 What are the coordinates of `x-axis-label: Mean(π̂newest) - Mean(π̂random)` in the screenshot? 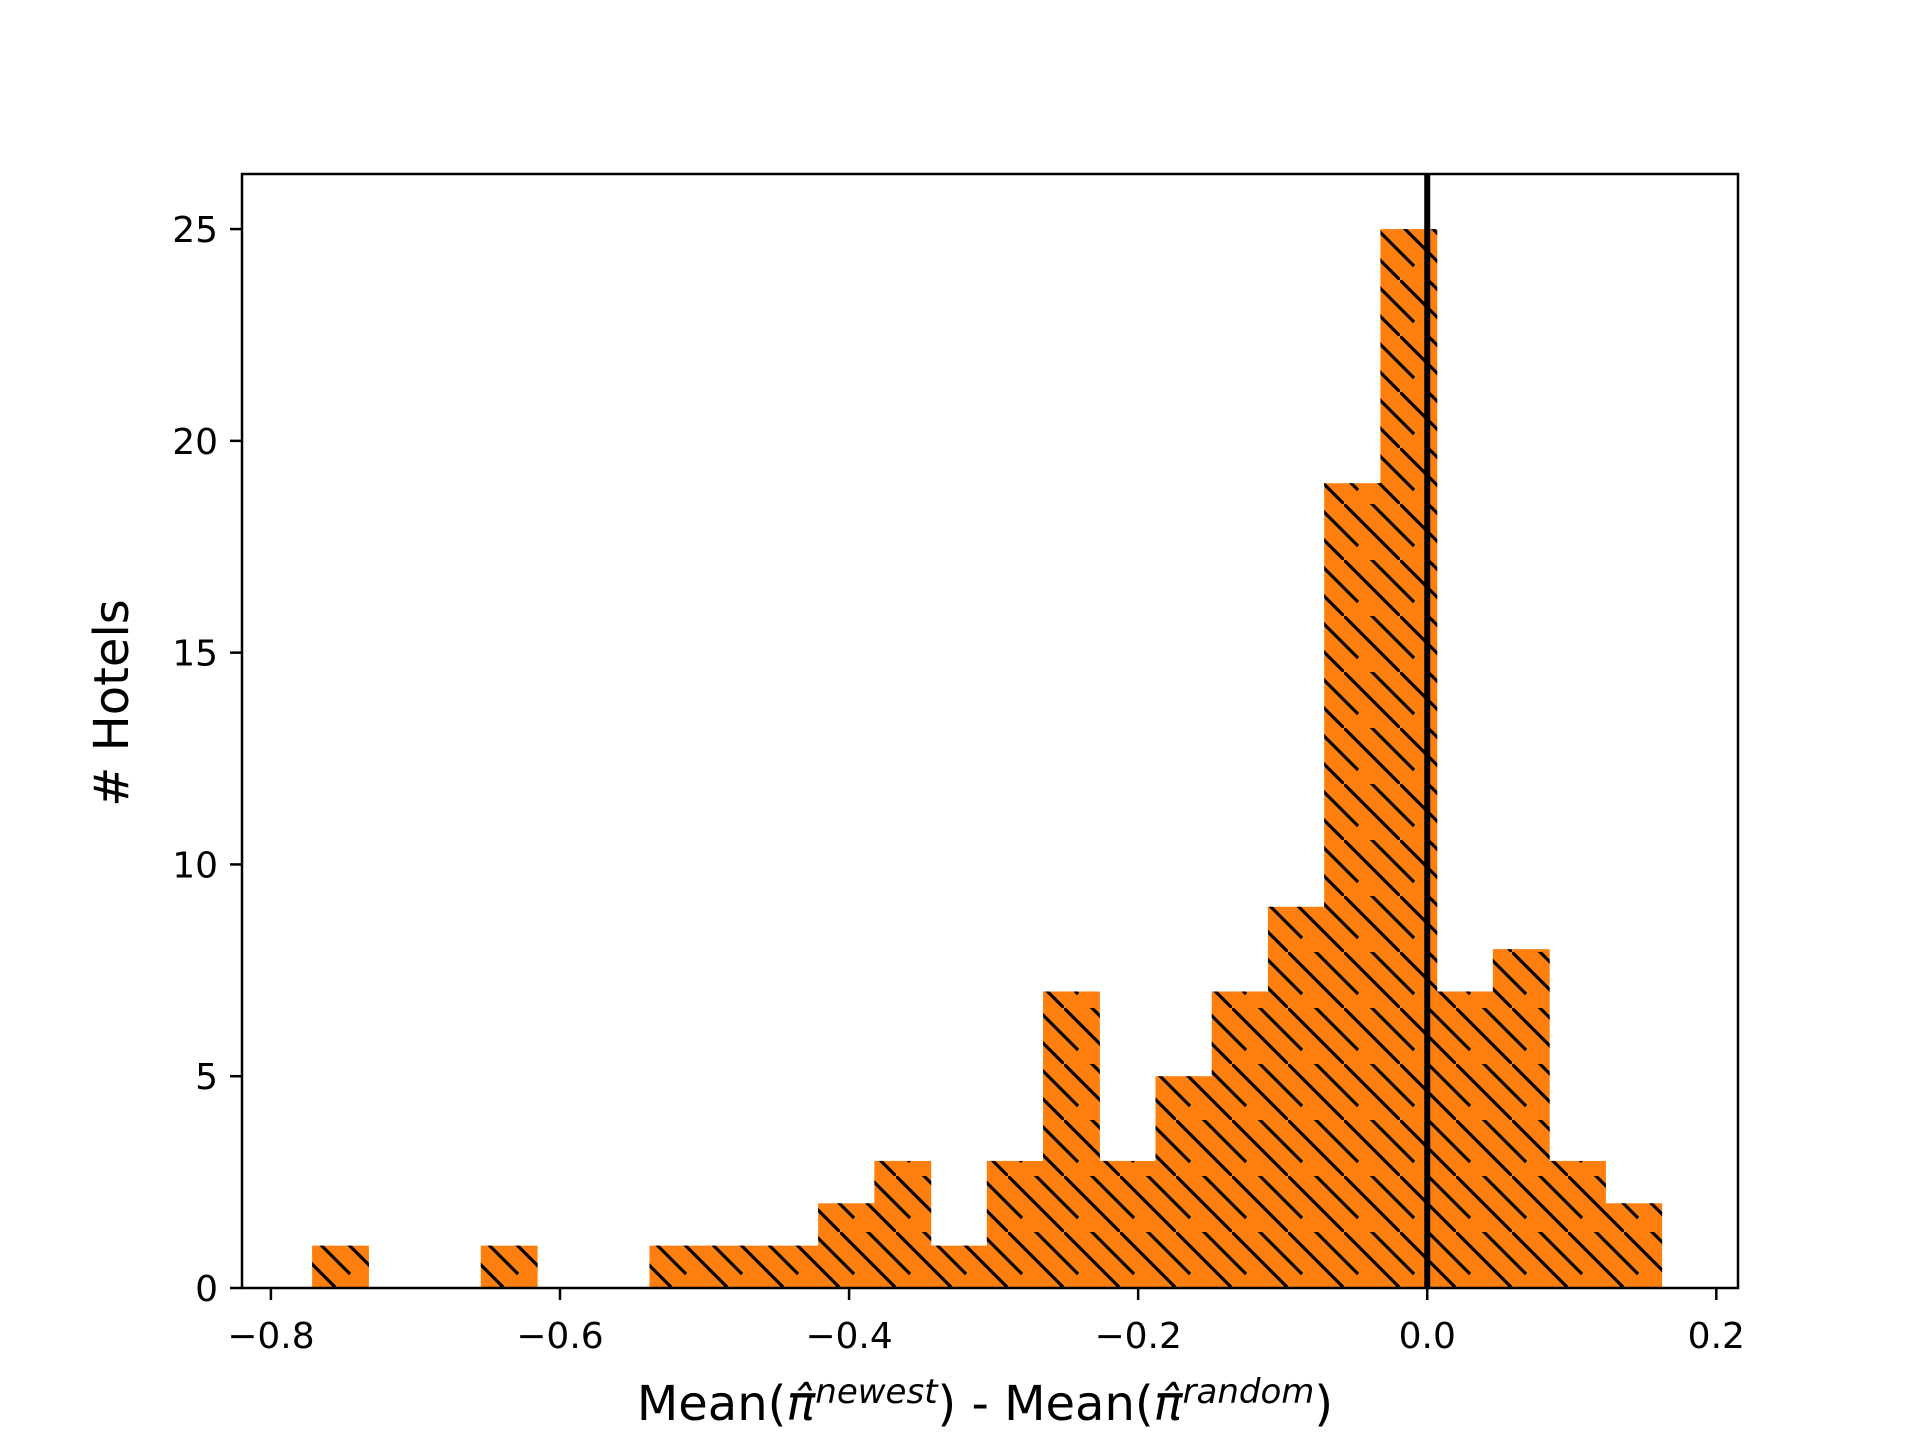 It's located at (985, 1402).